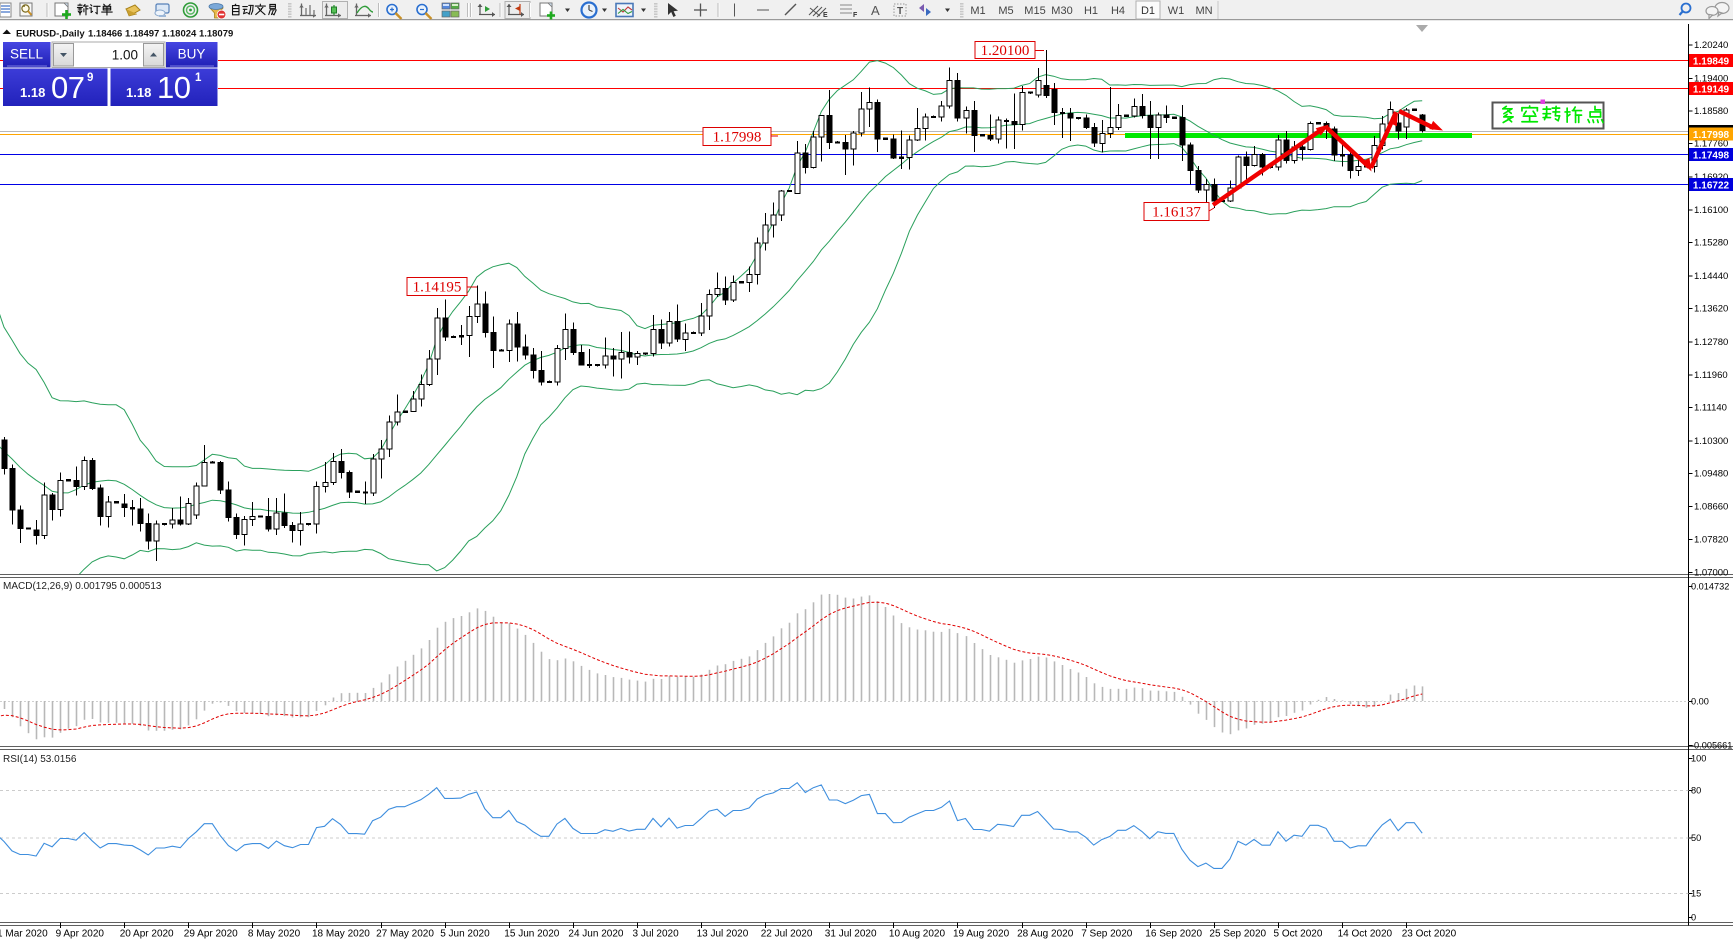 Image resolution: width=1733 pixels, height=943 pixels. What do you see at coordinates (1711, 89) in the screenshot?
I see `svg-text: 1.19149` at bounding box center [1711, 89].